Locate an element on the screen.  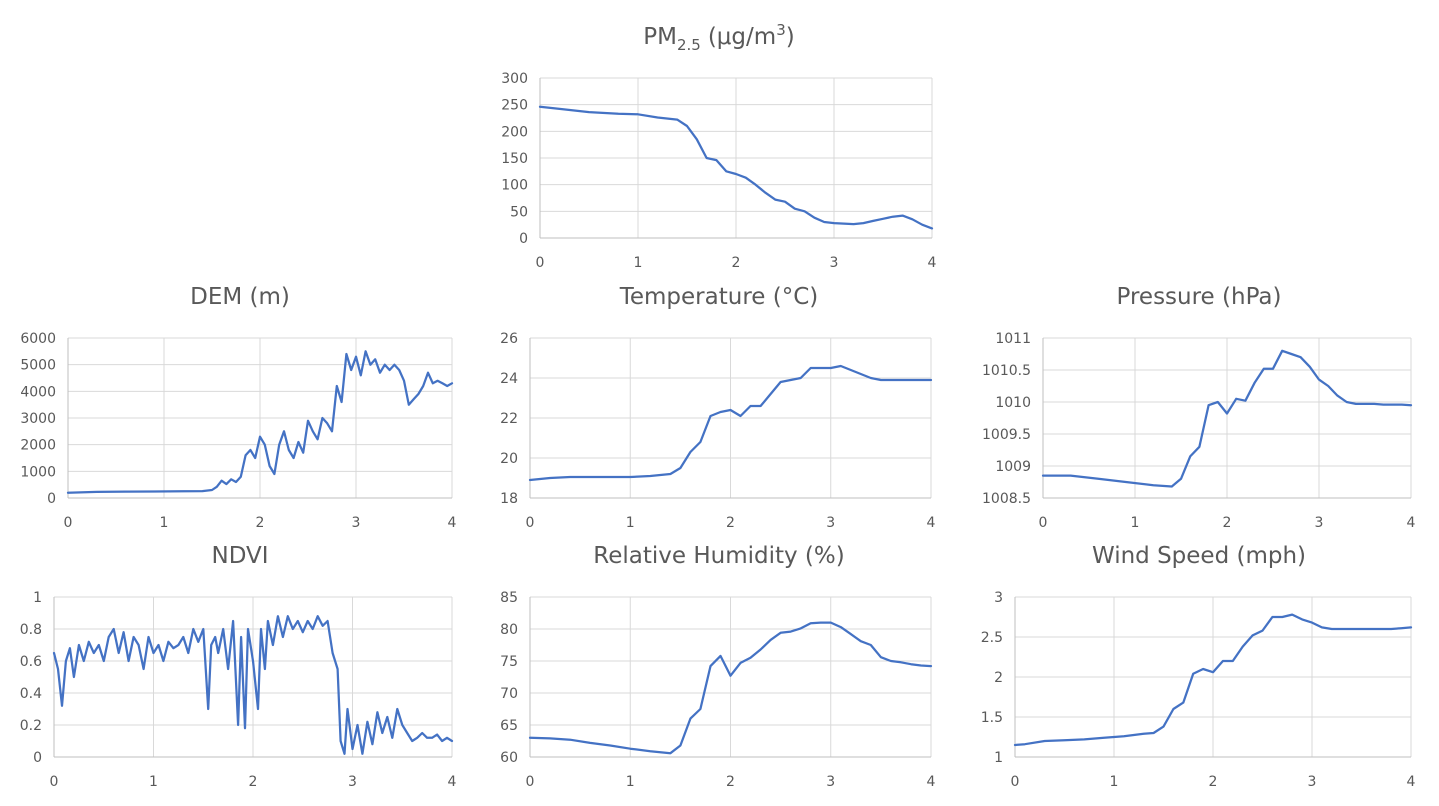
y-tick-label: 0.6 is located at coordinates (31, 662).